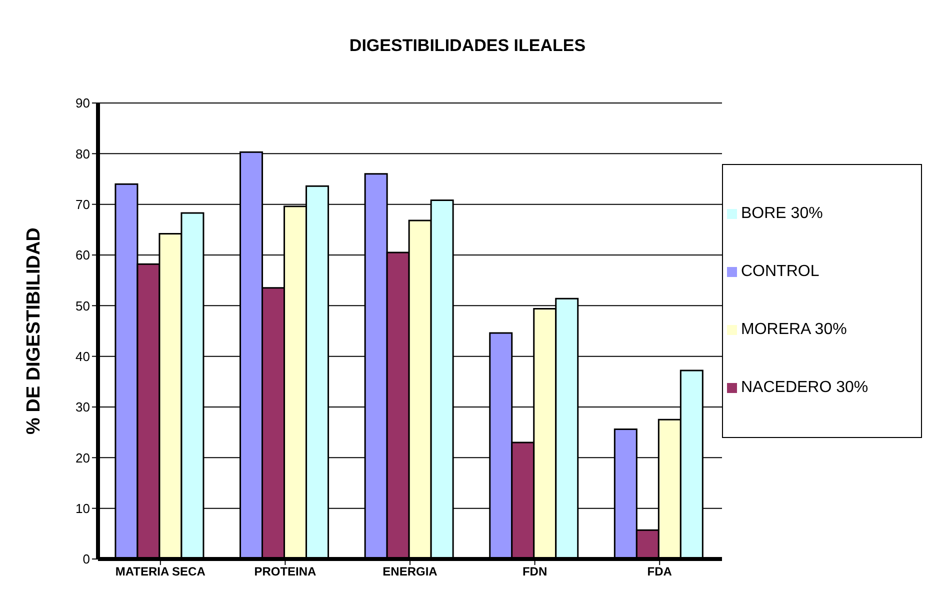 Image resolution: width=935 pixels, height=602 pixels. Describe the element at coordinates (410, 571) in the screenshot. I see `x-tick-label: ENERGIA` at that location.